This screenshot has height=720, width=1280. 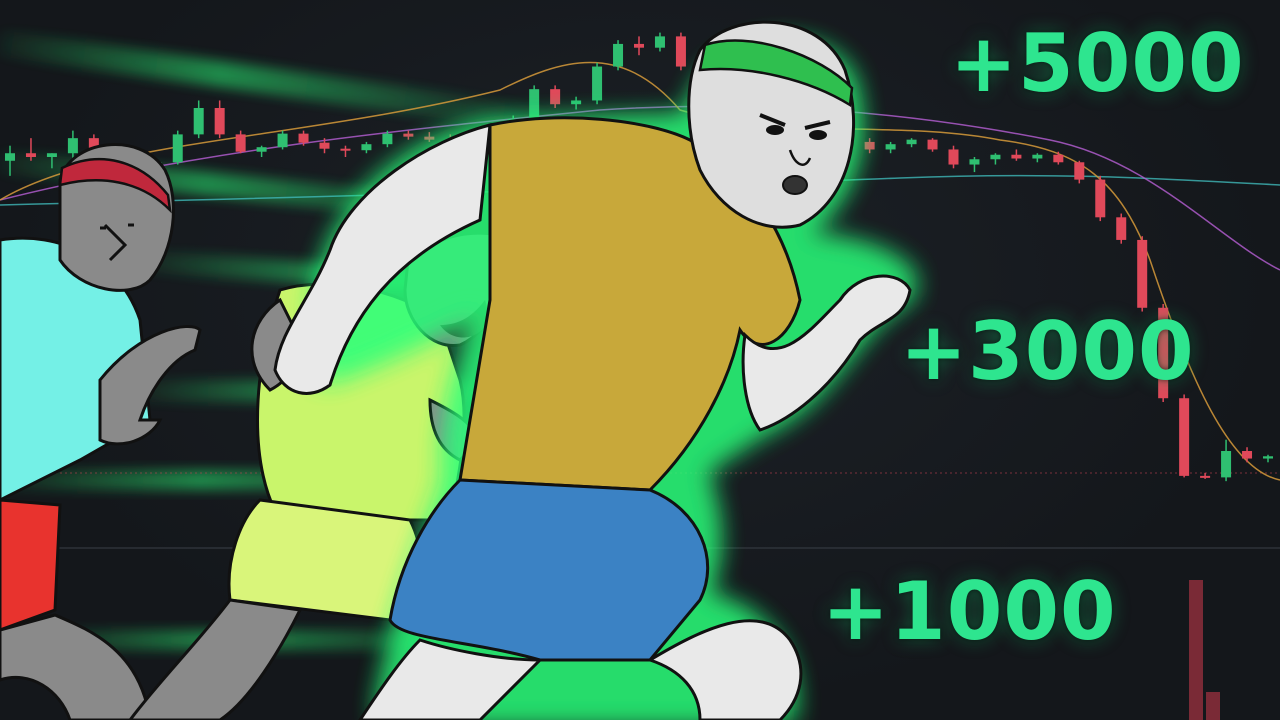 I want to click on back-runner-headband, so click(x=115, y=185).